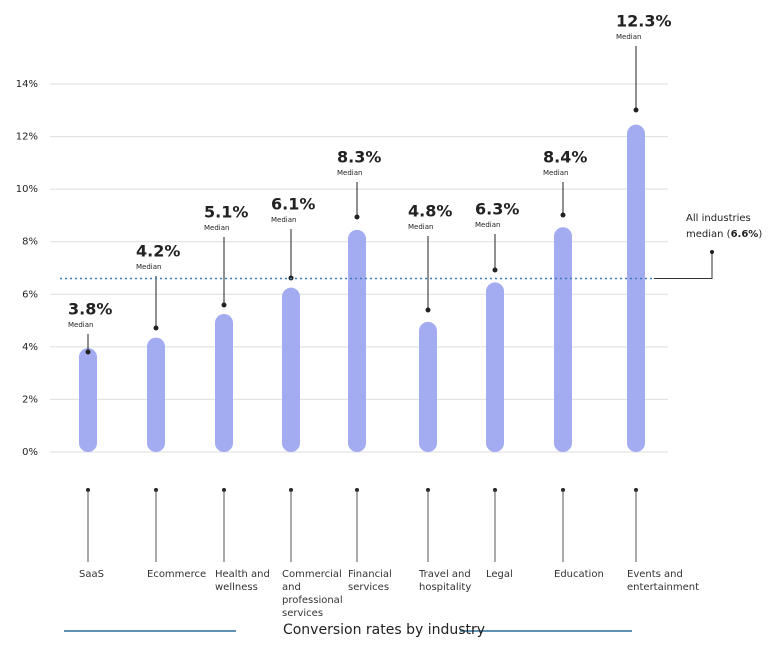 The height and width of the screenshot is (645, 768). I want to click on y-tick-label: 12%, so click(27, 137).